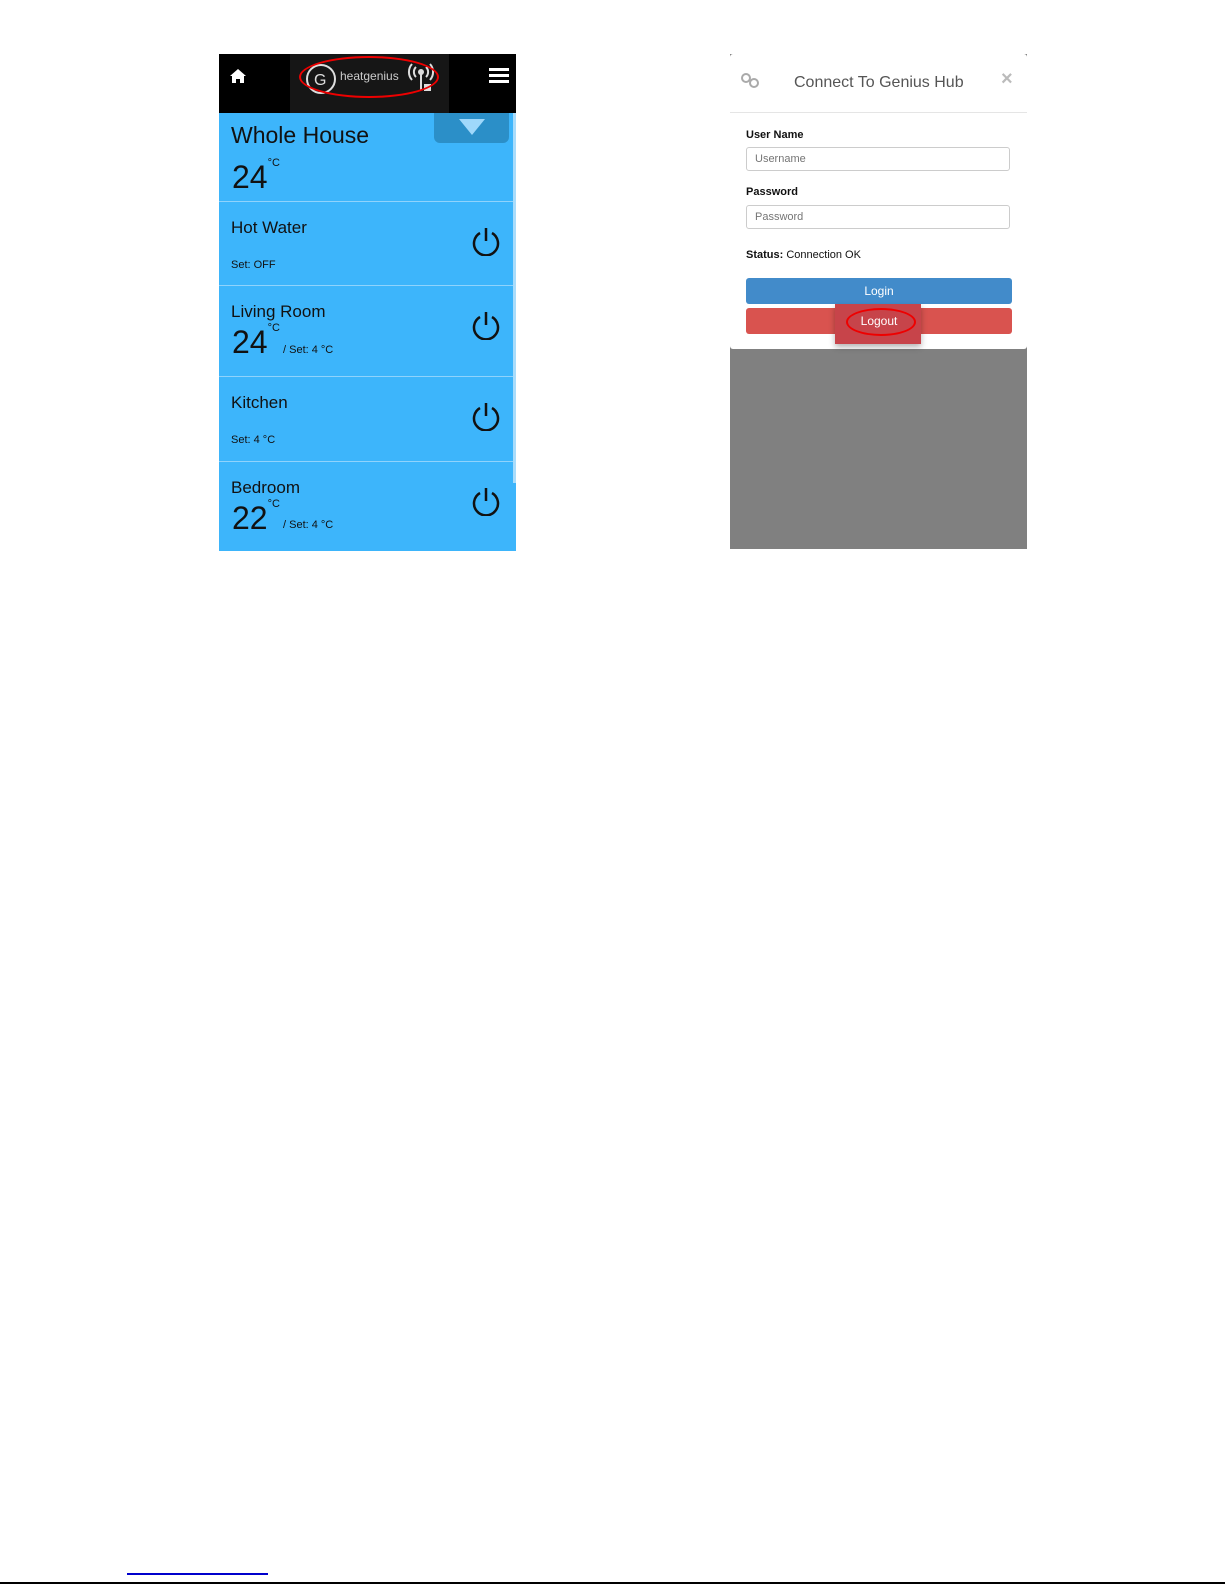  What do you see at coordinates (879, 291) in the screenshot?
I see `login-button: Login` at bounding box center [879, 291].